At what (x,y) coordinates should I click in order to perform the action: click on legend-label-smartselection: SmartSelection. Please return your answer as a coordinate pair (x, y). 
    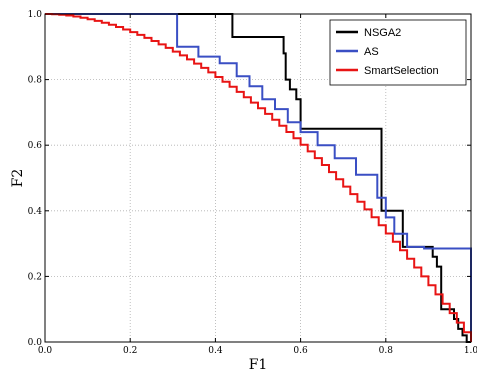
    Looking at the image, I should click on (401, 71).